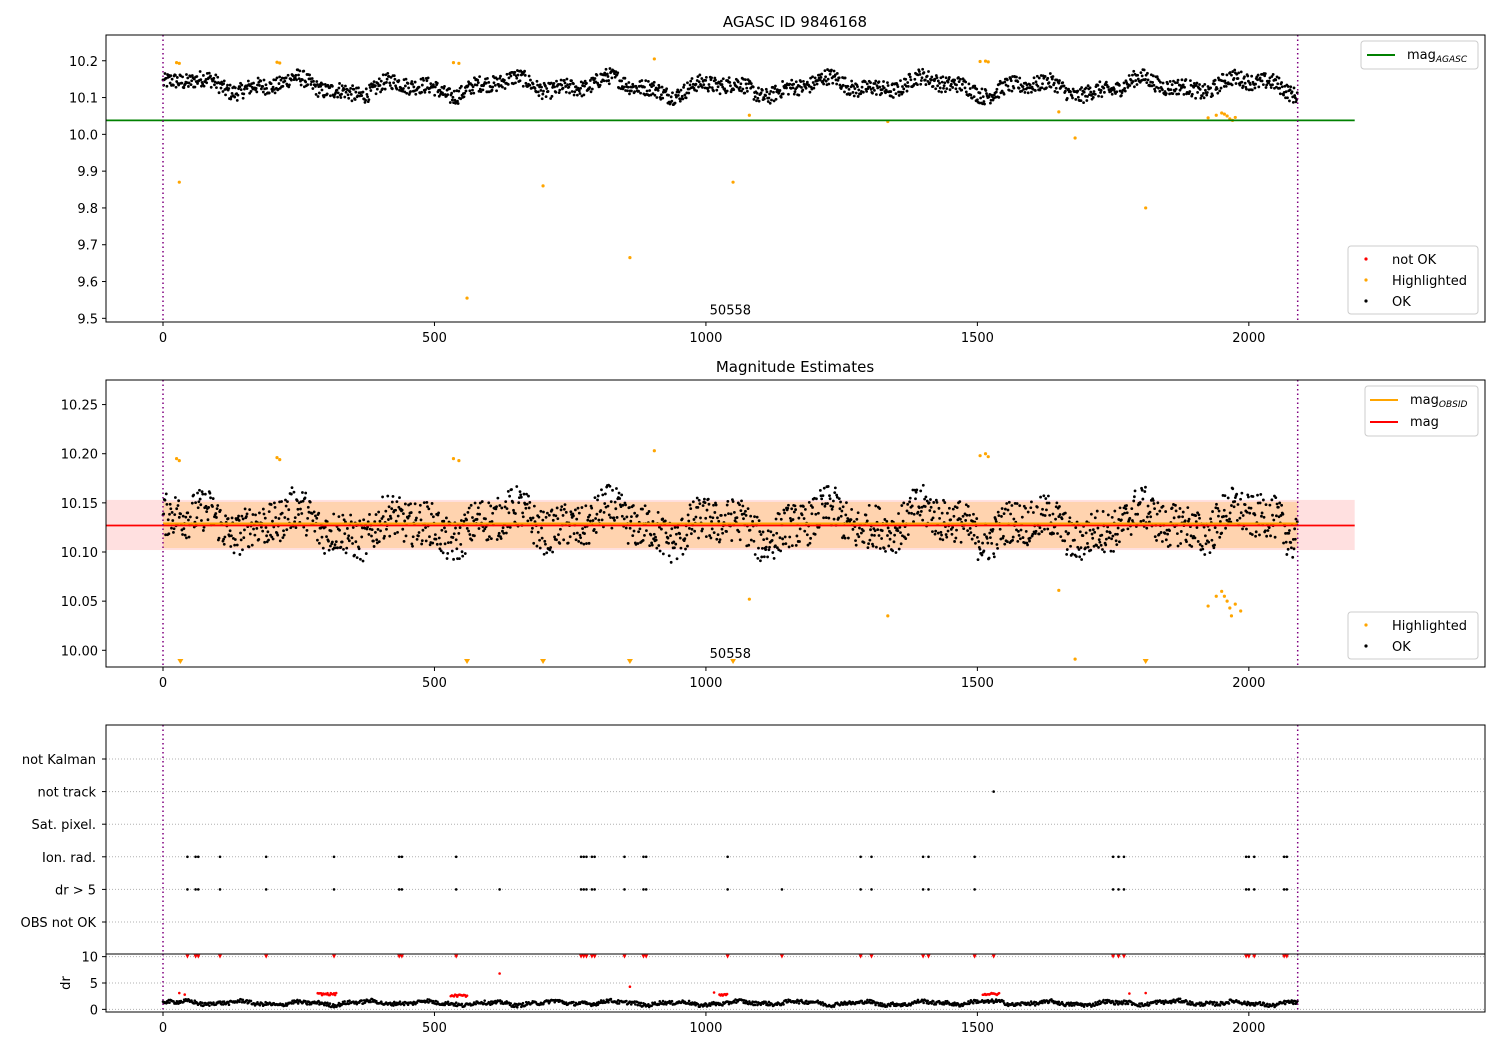 This screenshot has height=1050, width=1500. Describe the element at coordinates (1145, 661) in the screenshot. I see `below-range-marker` at that location.